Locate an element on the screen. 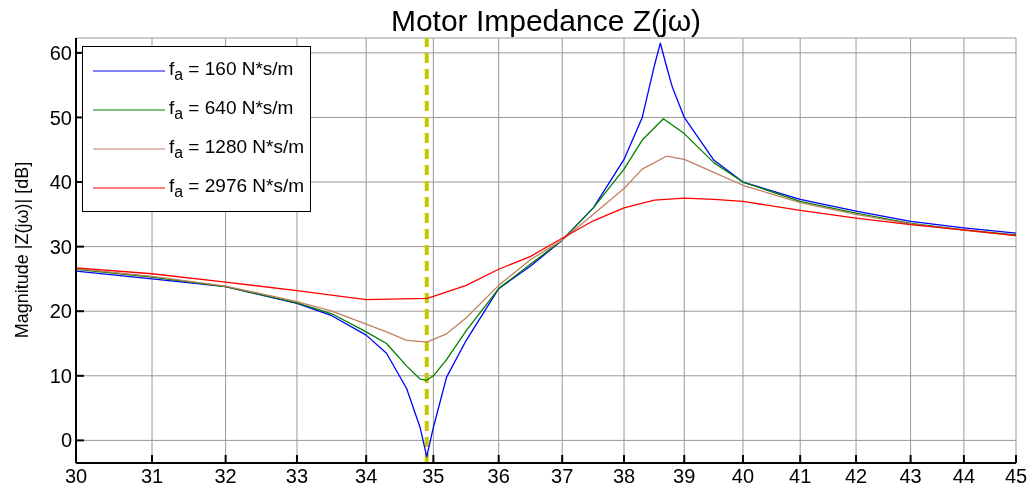  x-tick-label: 38 is located at coordinates (624, 476).